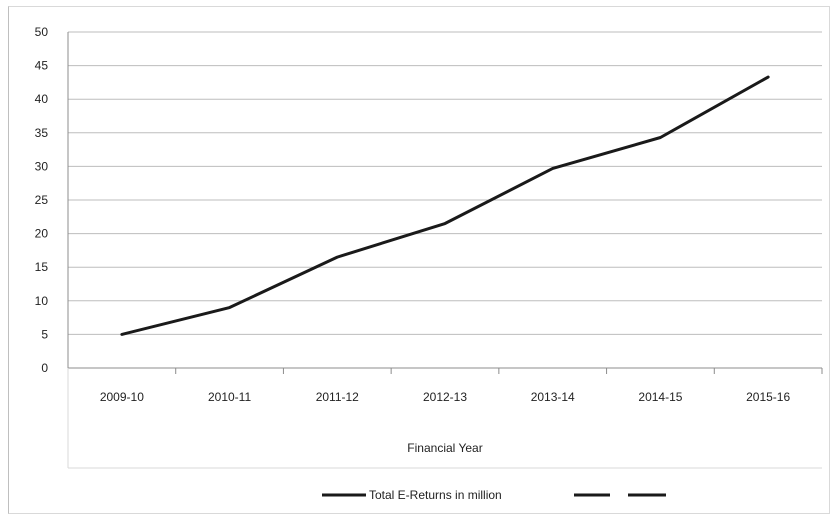  I want to click on legend: Total E-Returns in million, so click(494, 495).